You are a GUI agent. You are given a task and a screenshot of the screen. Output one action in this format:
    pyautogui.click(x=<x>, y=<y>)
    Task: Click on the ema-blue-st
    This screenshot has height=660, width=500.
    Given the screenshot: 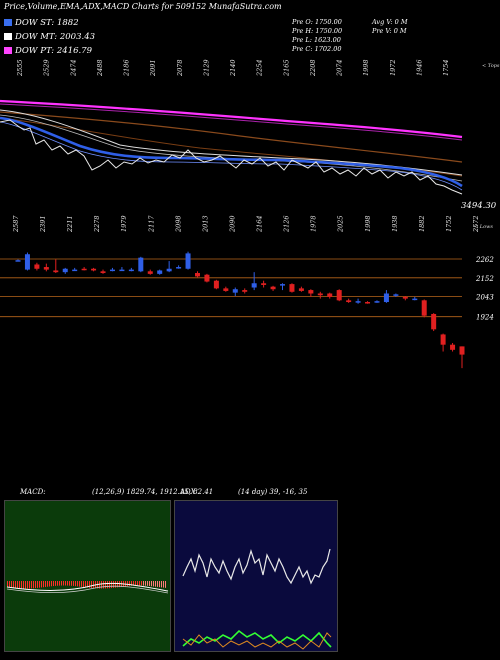 What is the action you would take?
    pyautogui.click(x=231, y=152)
    